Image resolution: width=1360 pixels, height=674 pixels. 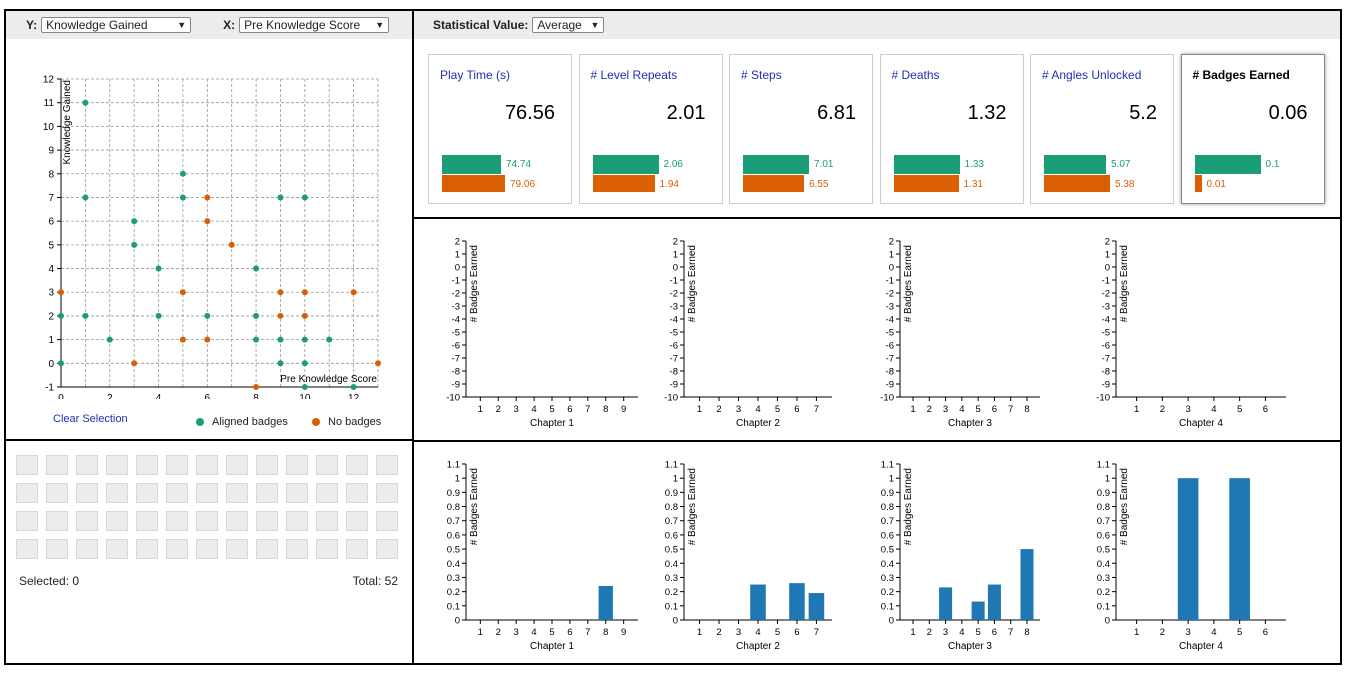 I want to click on stat-card: # Deaths 1.32 1.33 1.31, so click(x=951, y=129).